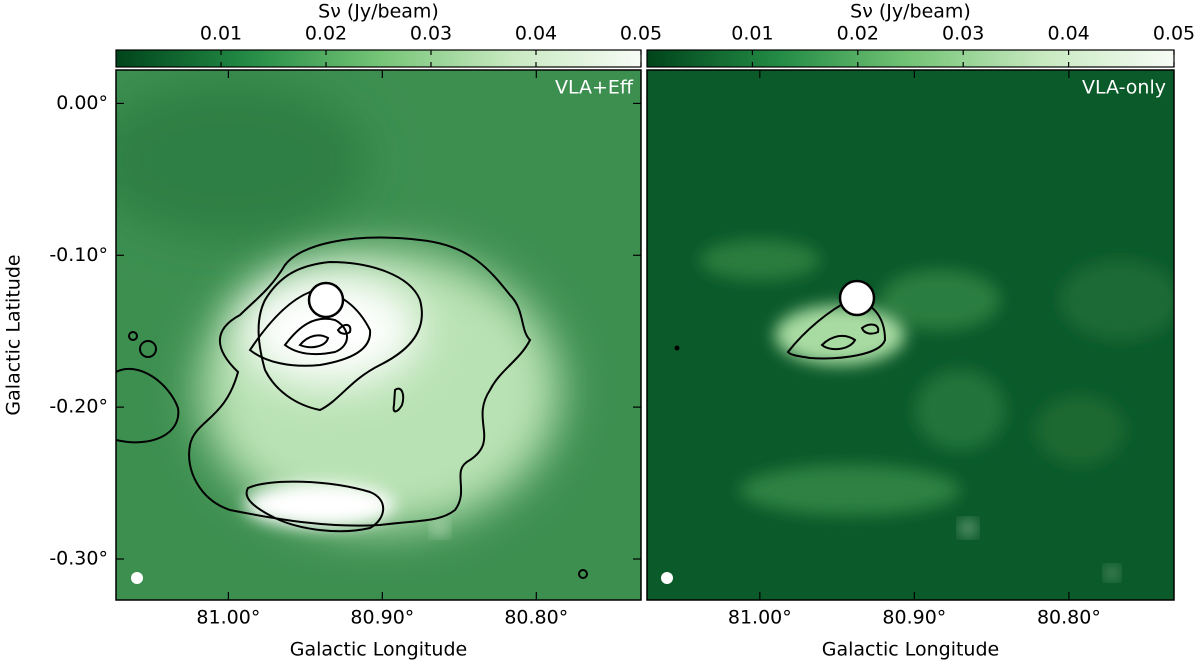  I want to click on panel-label: VLA-only, so click(1124, 88).